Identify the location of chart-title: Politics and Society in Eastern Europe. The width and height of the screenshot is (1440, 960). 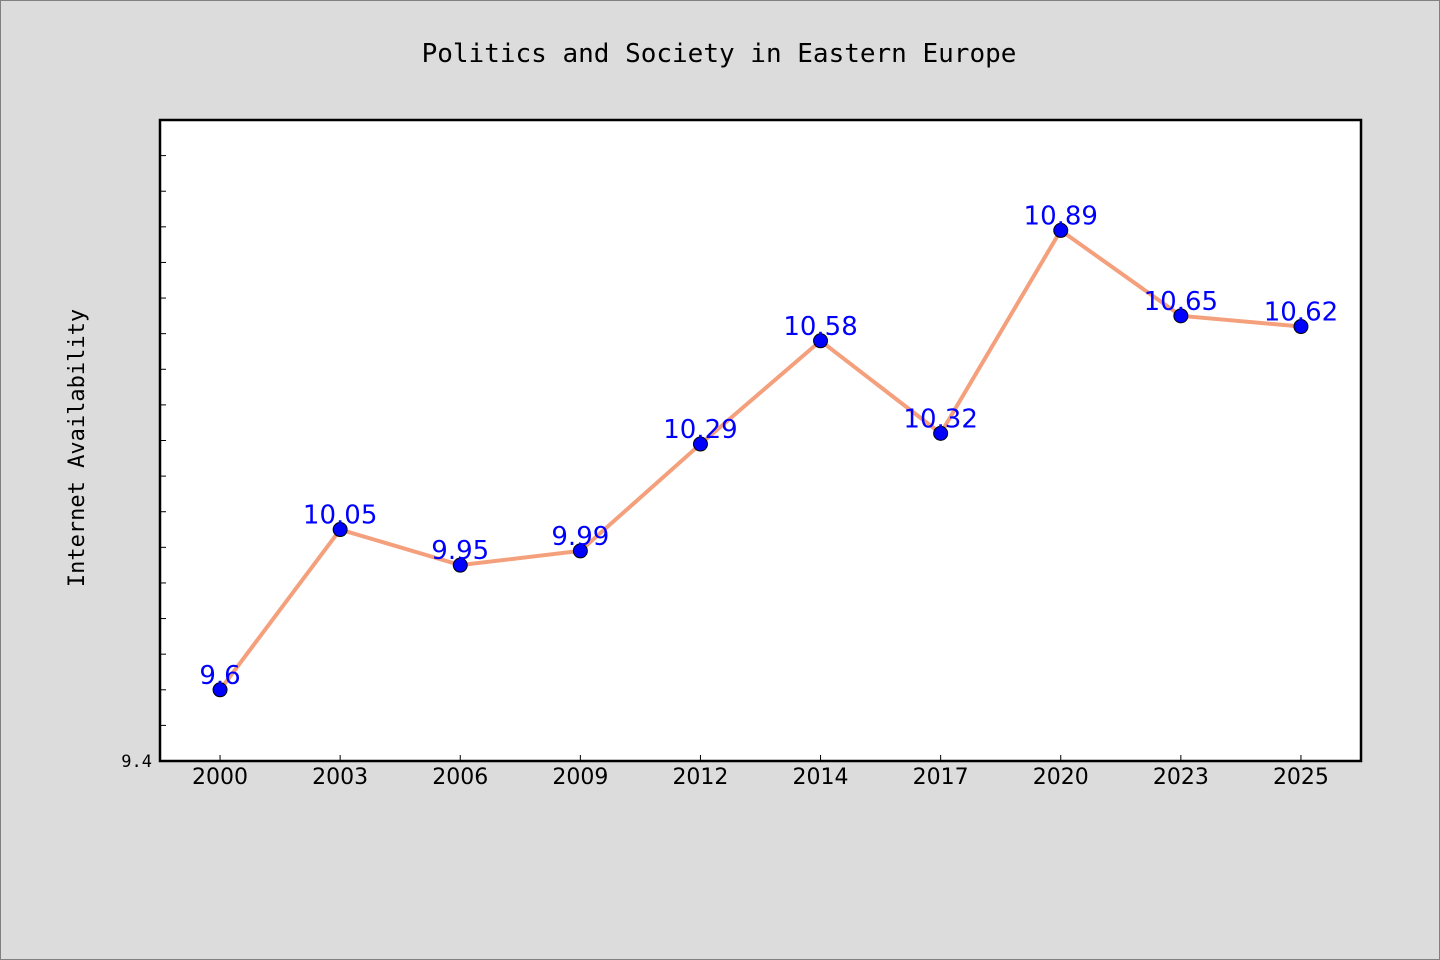
(719, 54).